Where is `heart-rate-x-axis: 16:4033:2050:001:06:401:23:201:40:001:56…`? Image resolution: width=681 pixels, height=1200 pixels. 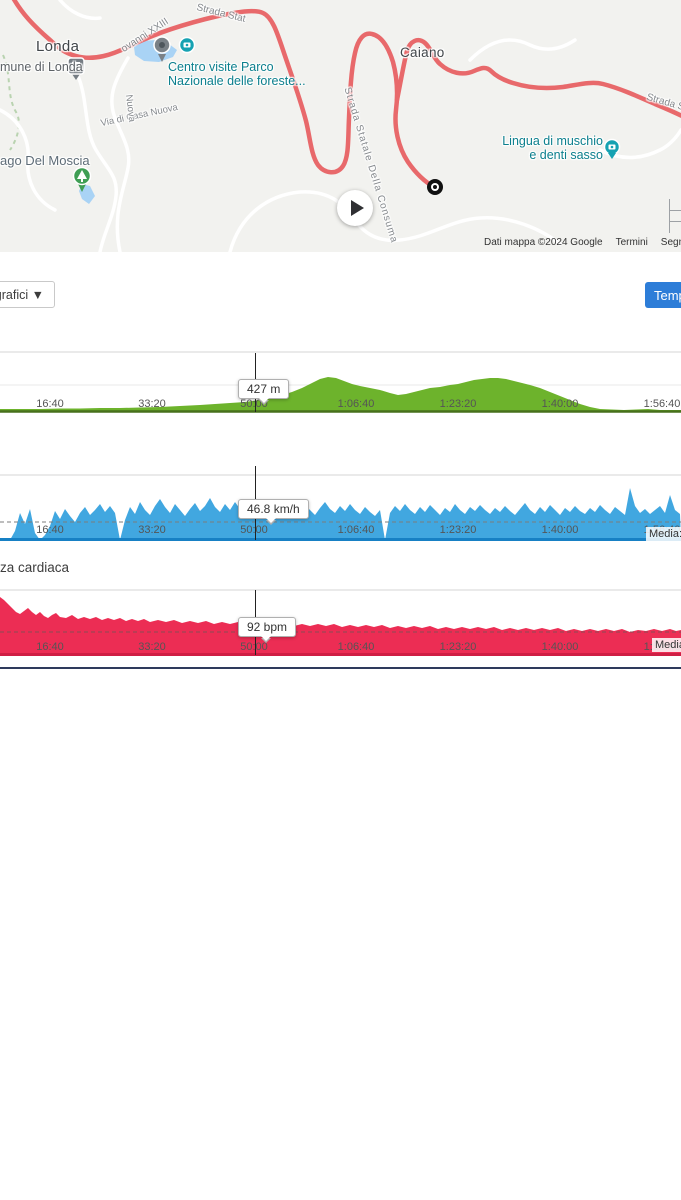
heart-rate-x-axis: 16:4033:2050:001:06:401:23:201:40:001:56… is located at coordinates (340, 647).